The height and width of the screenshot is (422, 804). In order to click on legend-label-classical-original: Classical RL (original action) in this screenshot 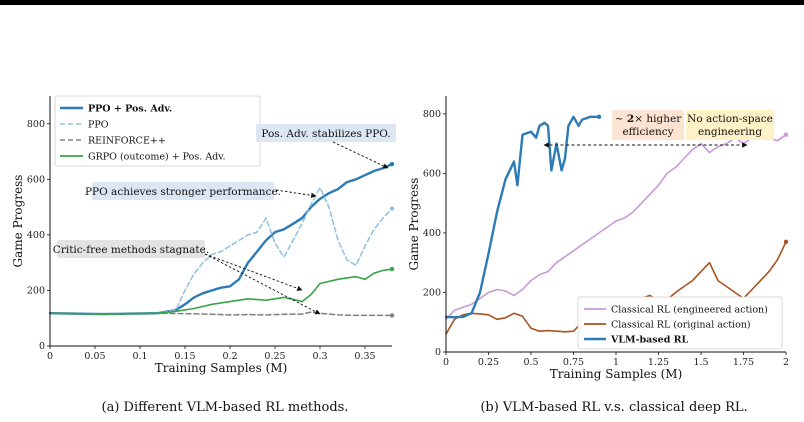, I will do `click(681, 325)`.